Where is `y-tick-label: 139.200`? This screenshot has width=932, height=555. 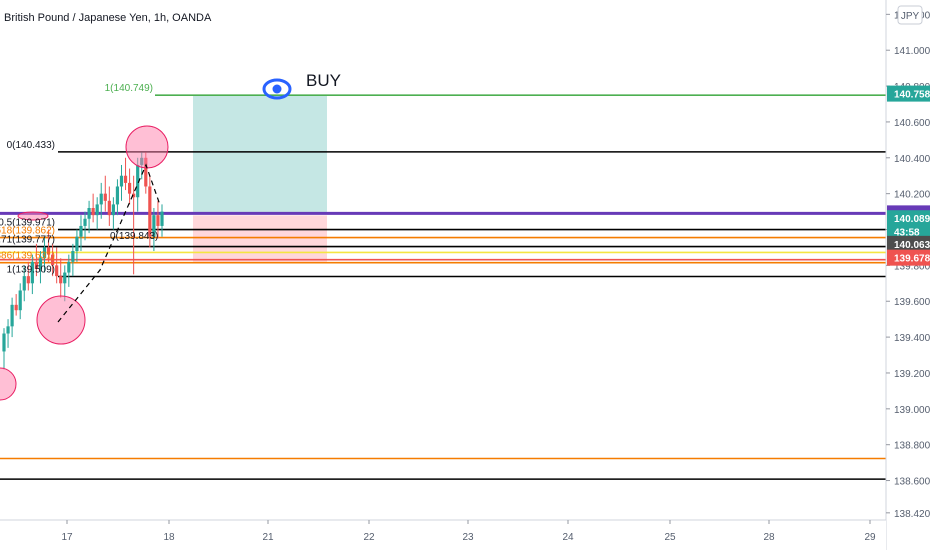
y-tick-label: 139.200 is located at coordinates (912, 374).